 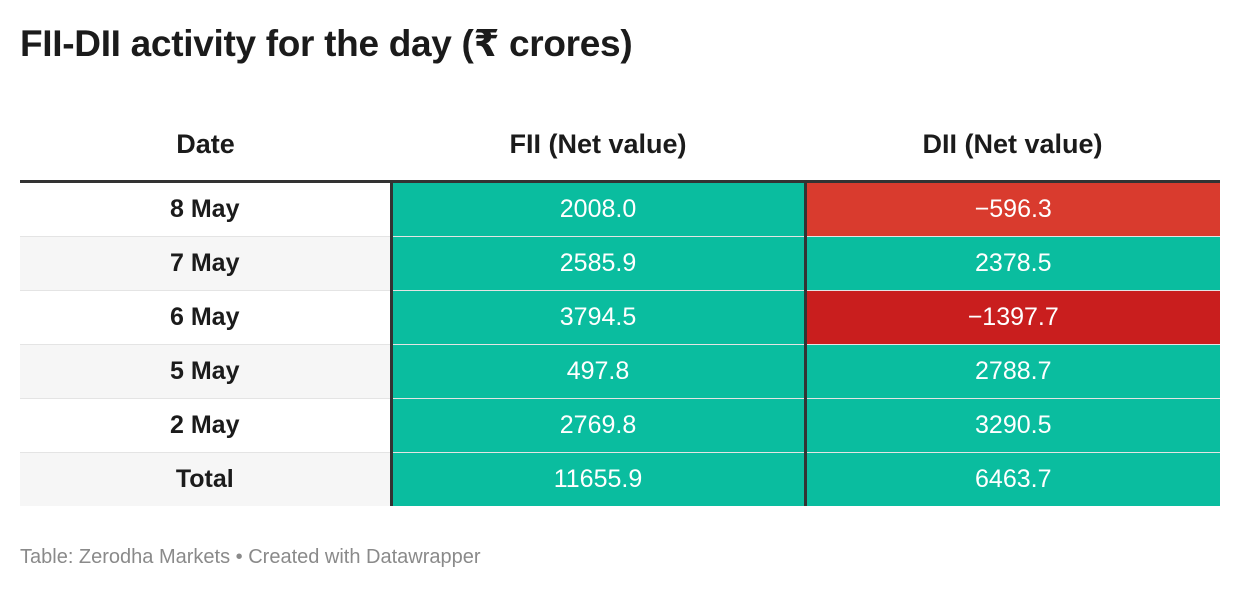 I want to click on date-cell: 8 May, so click(x=206, y=209).